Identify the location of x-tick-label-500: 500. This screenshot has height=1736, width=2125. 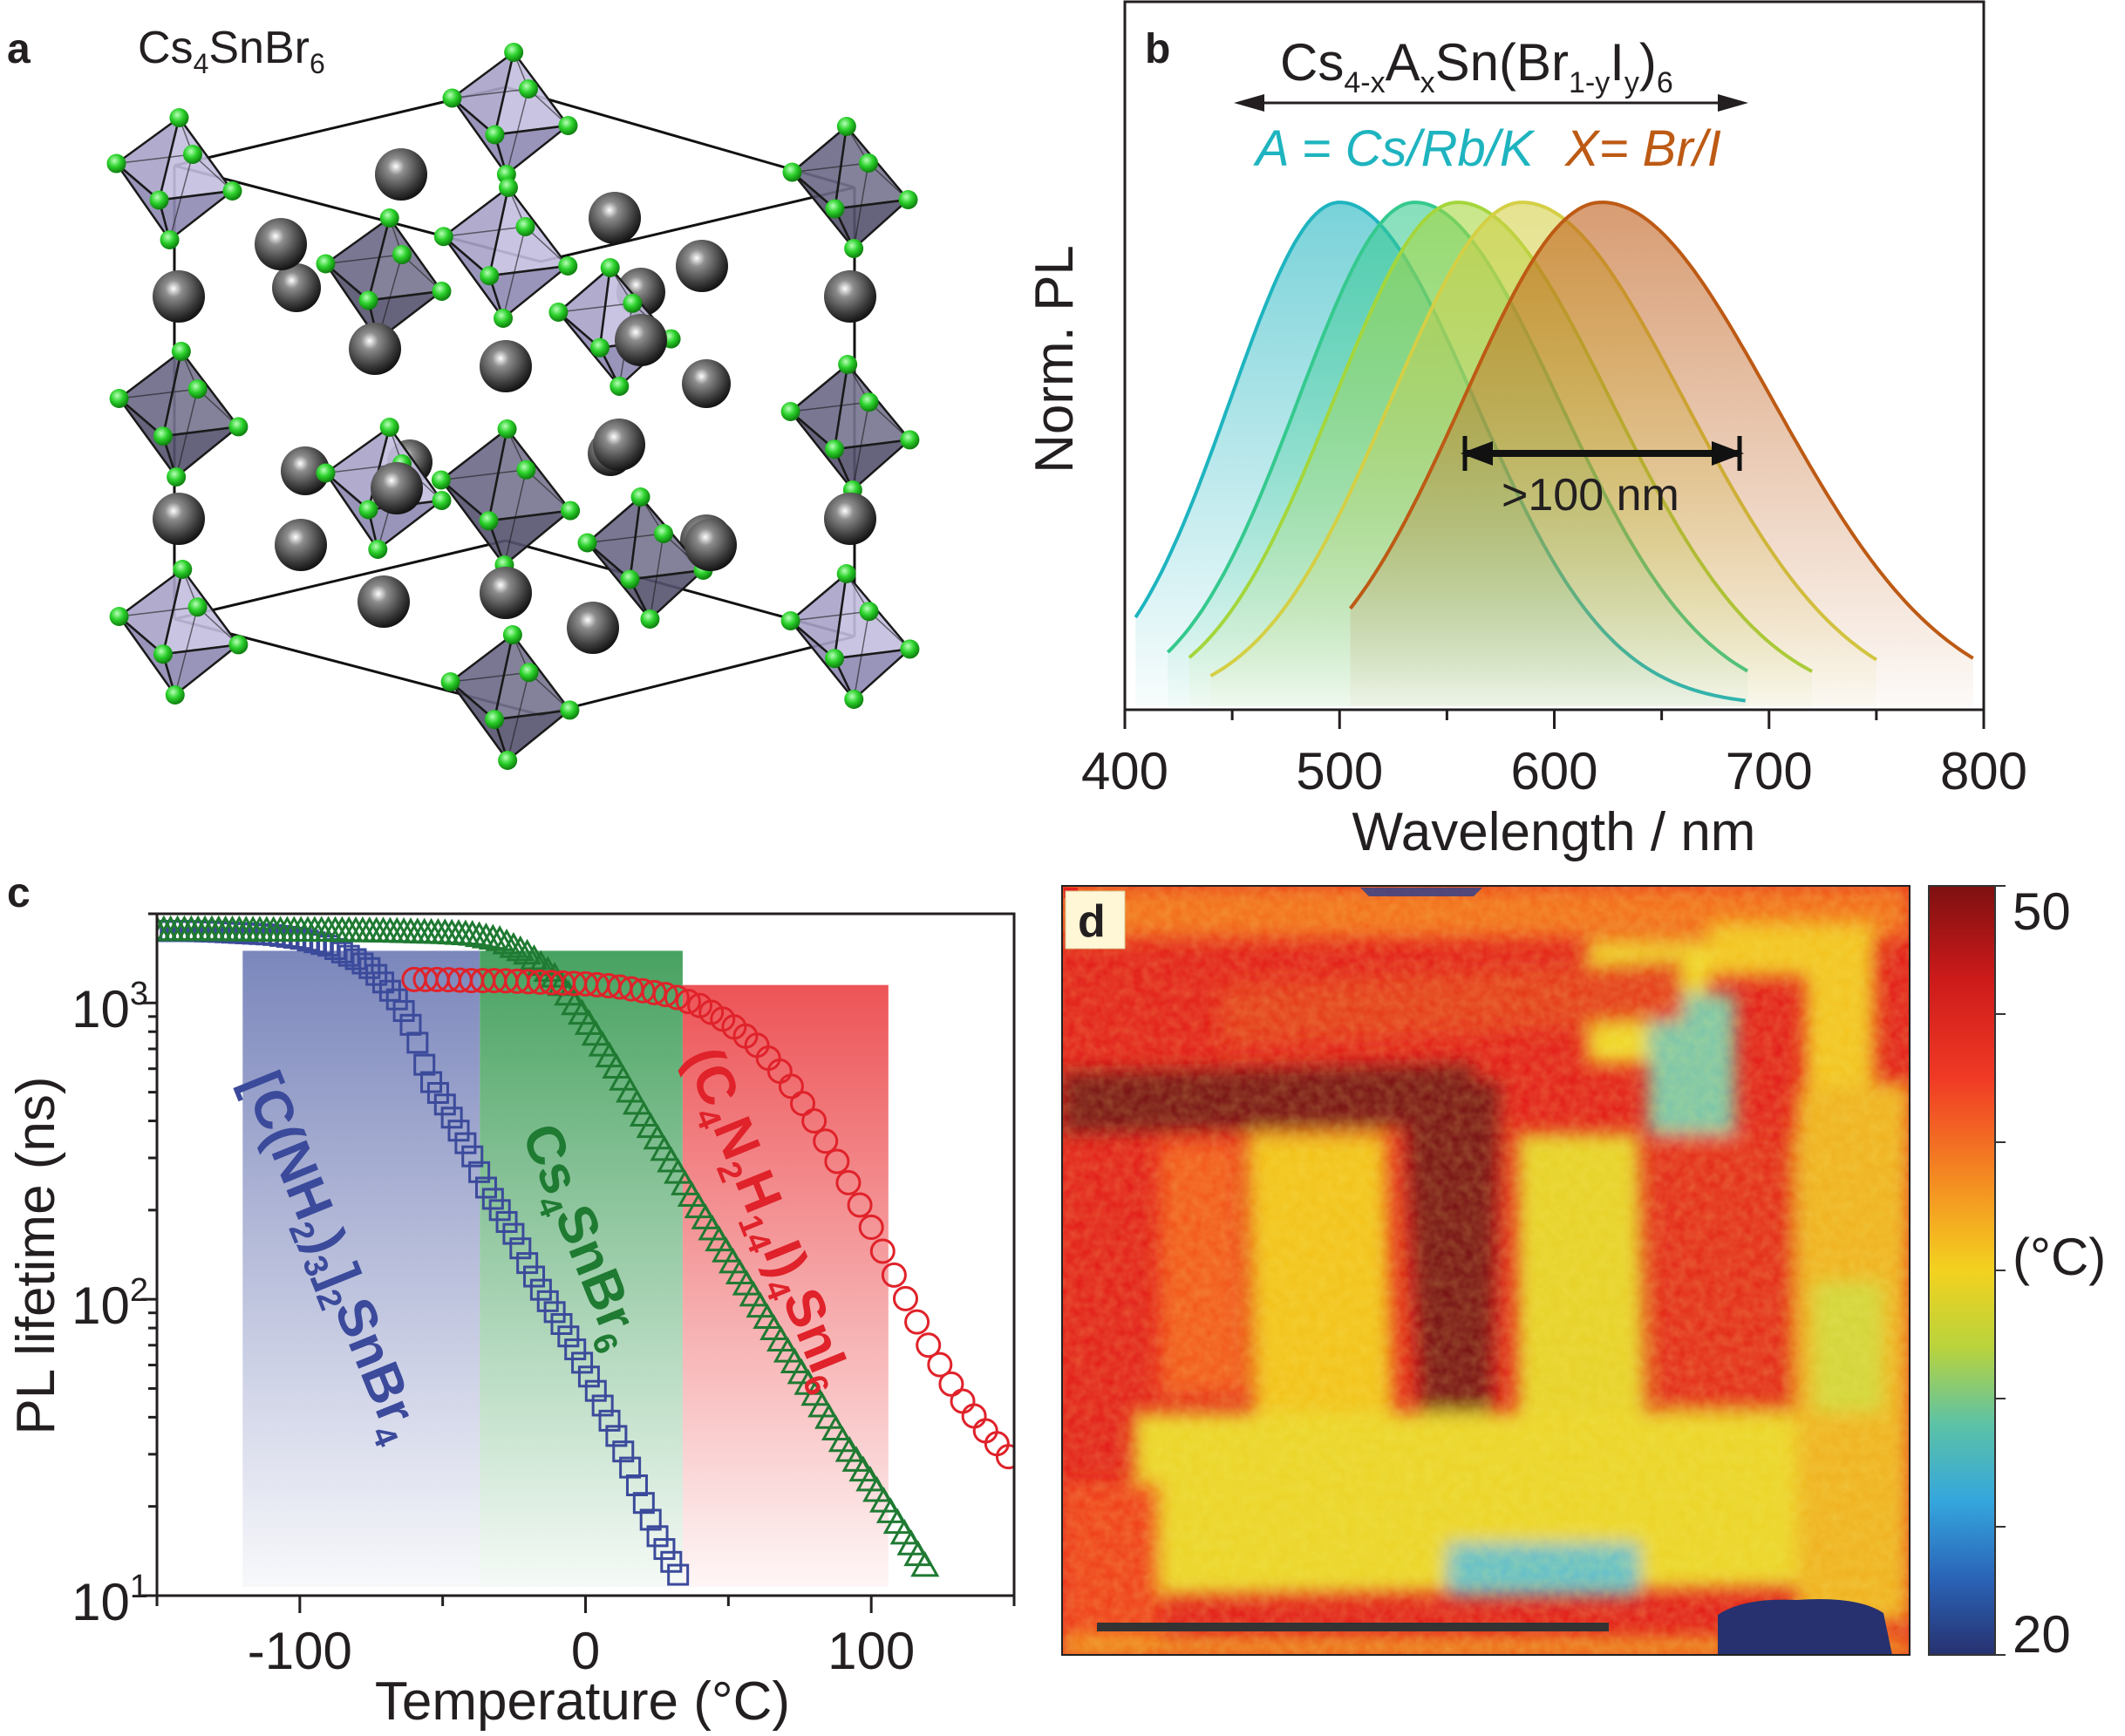
(1340, 771).